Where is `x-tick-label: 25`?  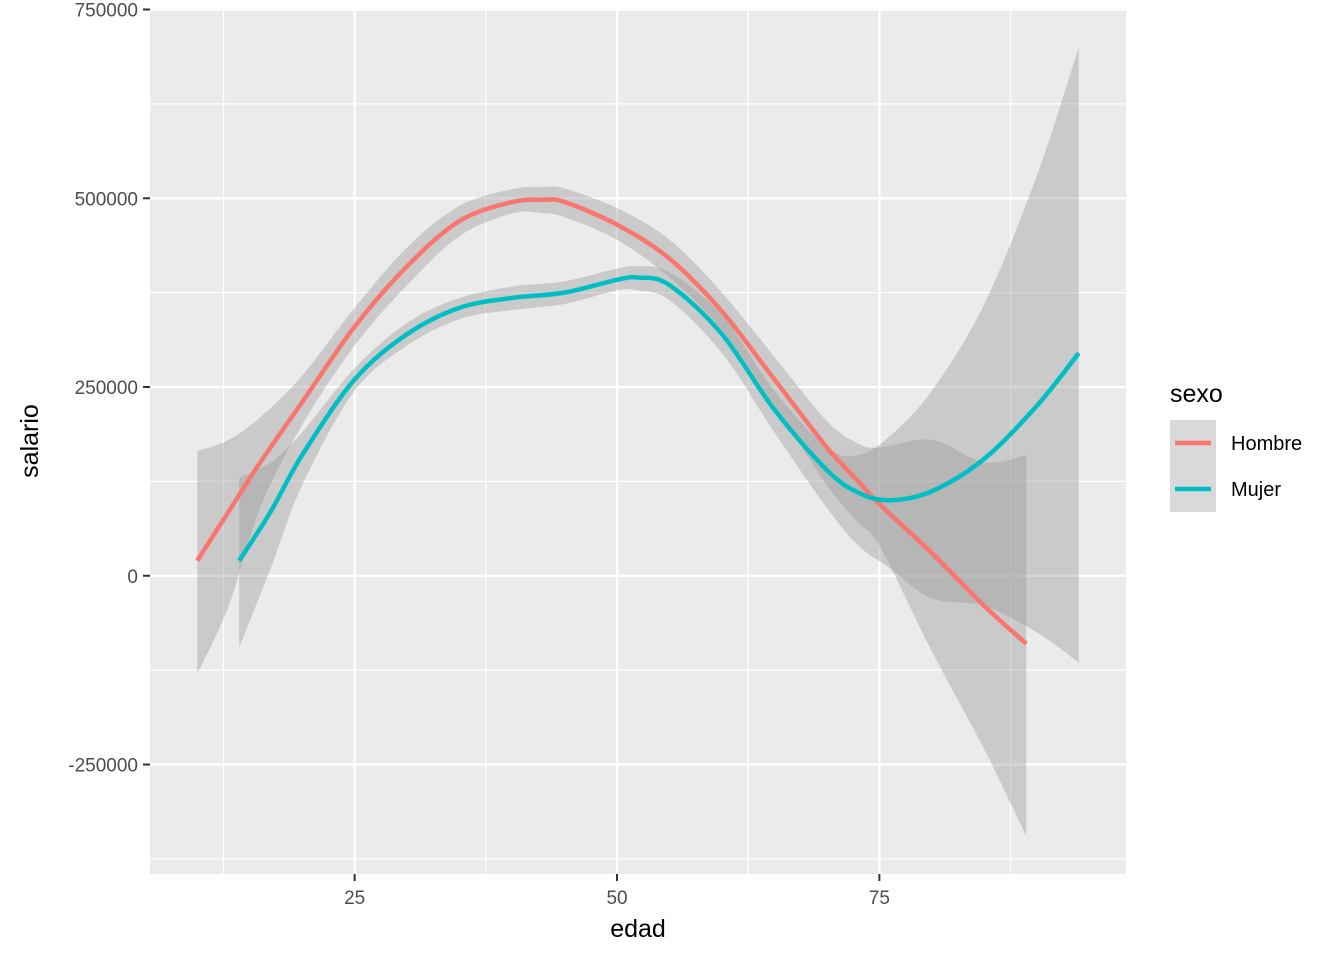
x-tick-label: 25 is located at coordinates (354, 898).